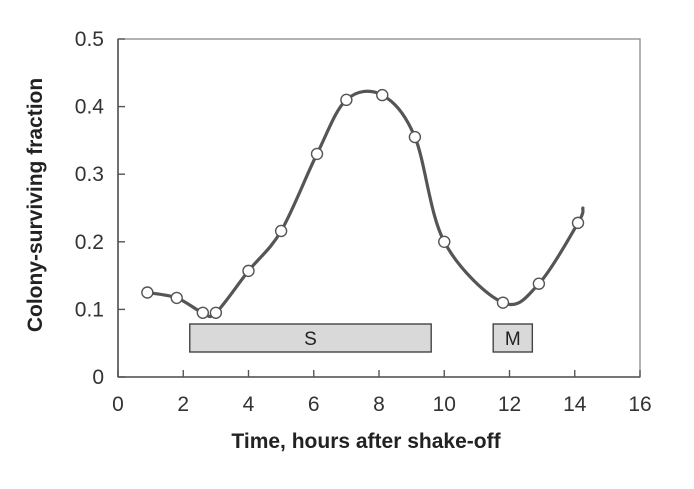  I want to click on x-tick-label: 12, so click(509, 404).